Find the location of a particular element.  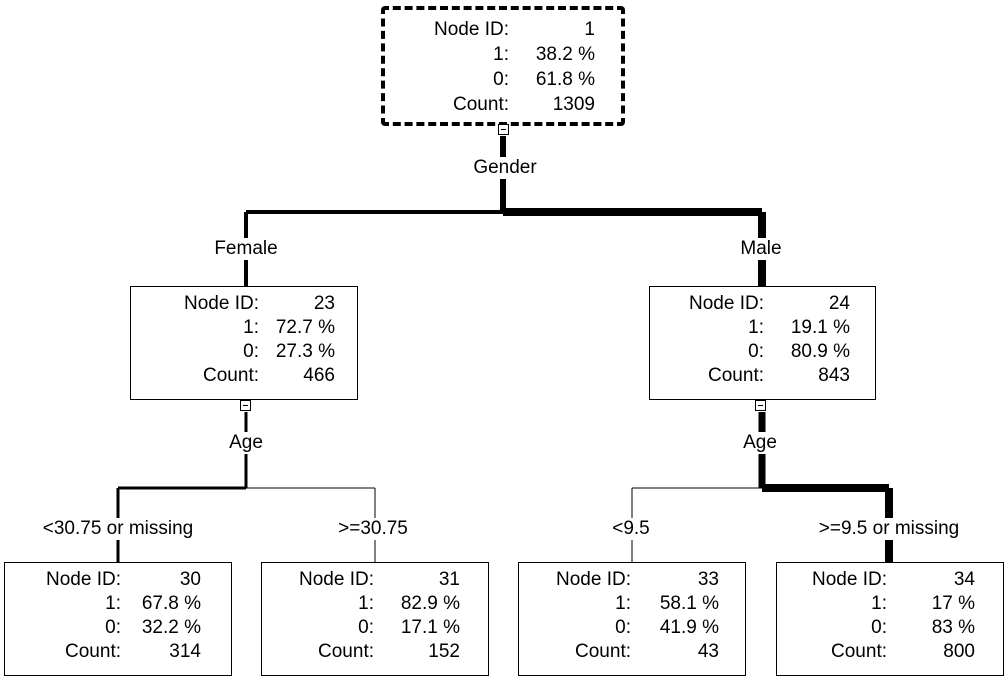

split-label-age-24: Age is located at coordinates (760, 443).